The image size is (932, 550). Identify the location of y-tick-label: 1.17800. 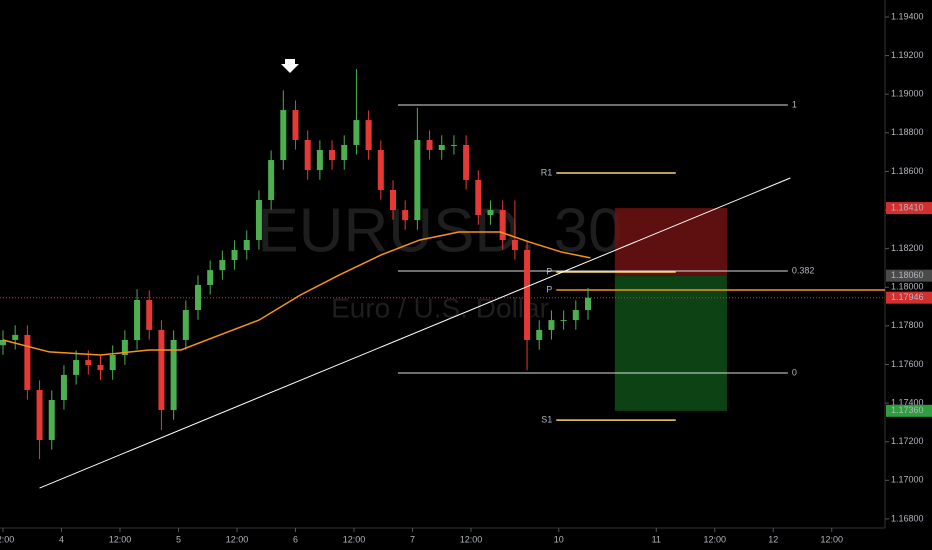
(907, 325).